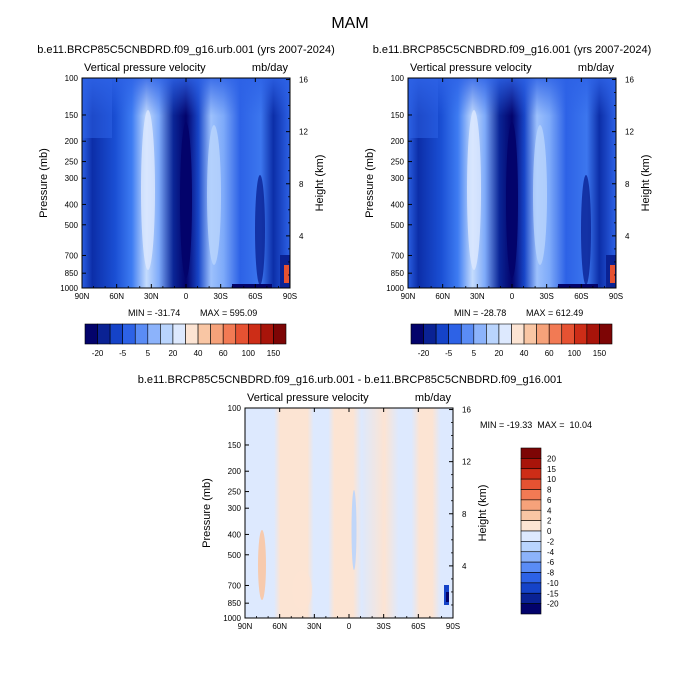 The width and height of the screenshot is (700, 700). I want to click on colorbar-label: -5, so click(449, 353).